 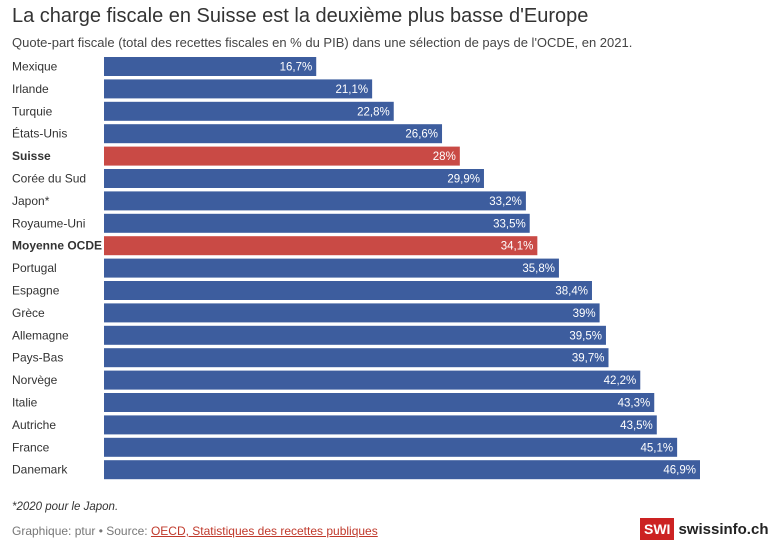 I want to click on category-label-japon: Japon*, so click(x=31, y=201).